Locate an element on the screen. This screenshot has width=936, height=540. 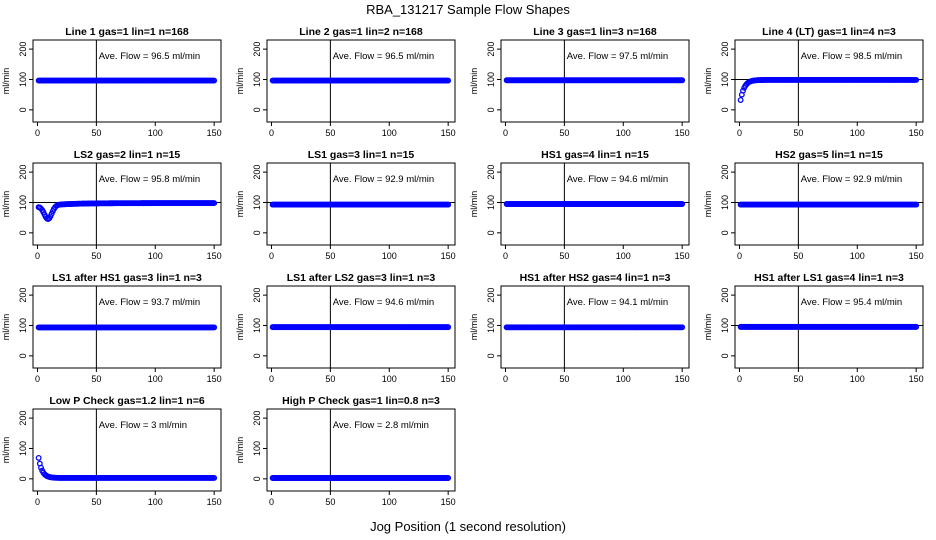
average-flow-label: Ave. Flow = 93.7 ml/min is located at coordinates (149, 302).